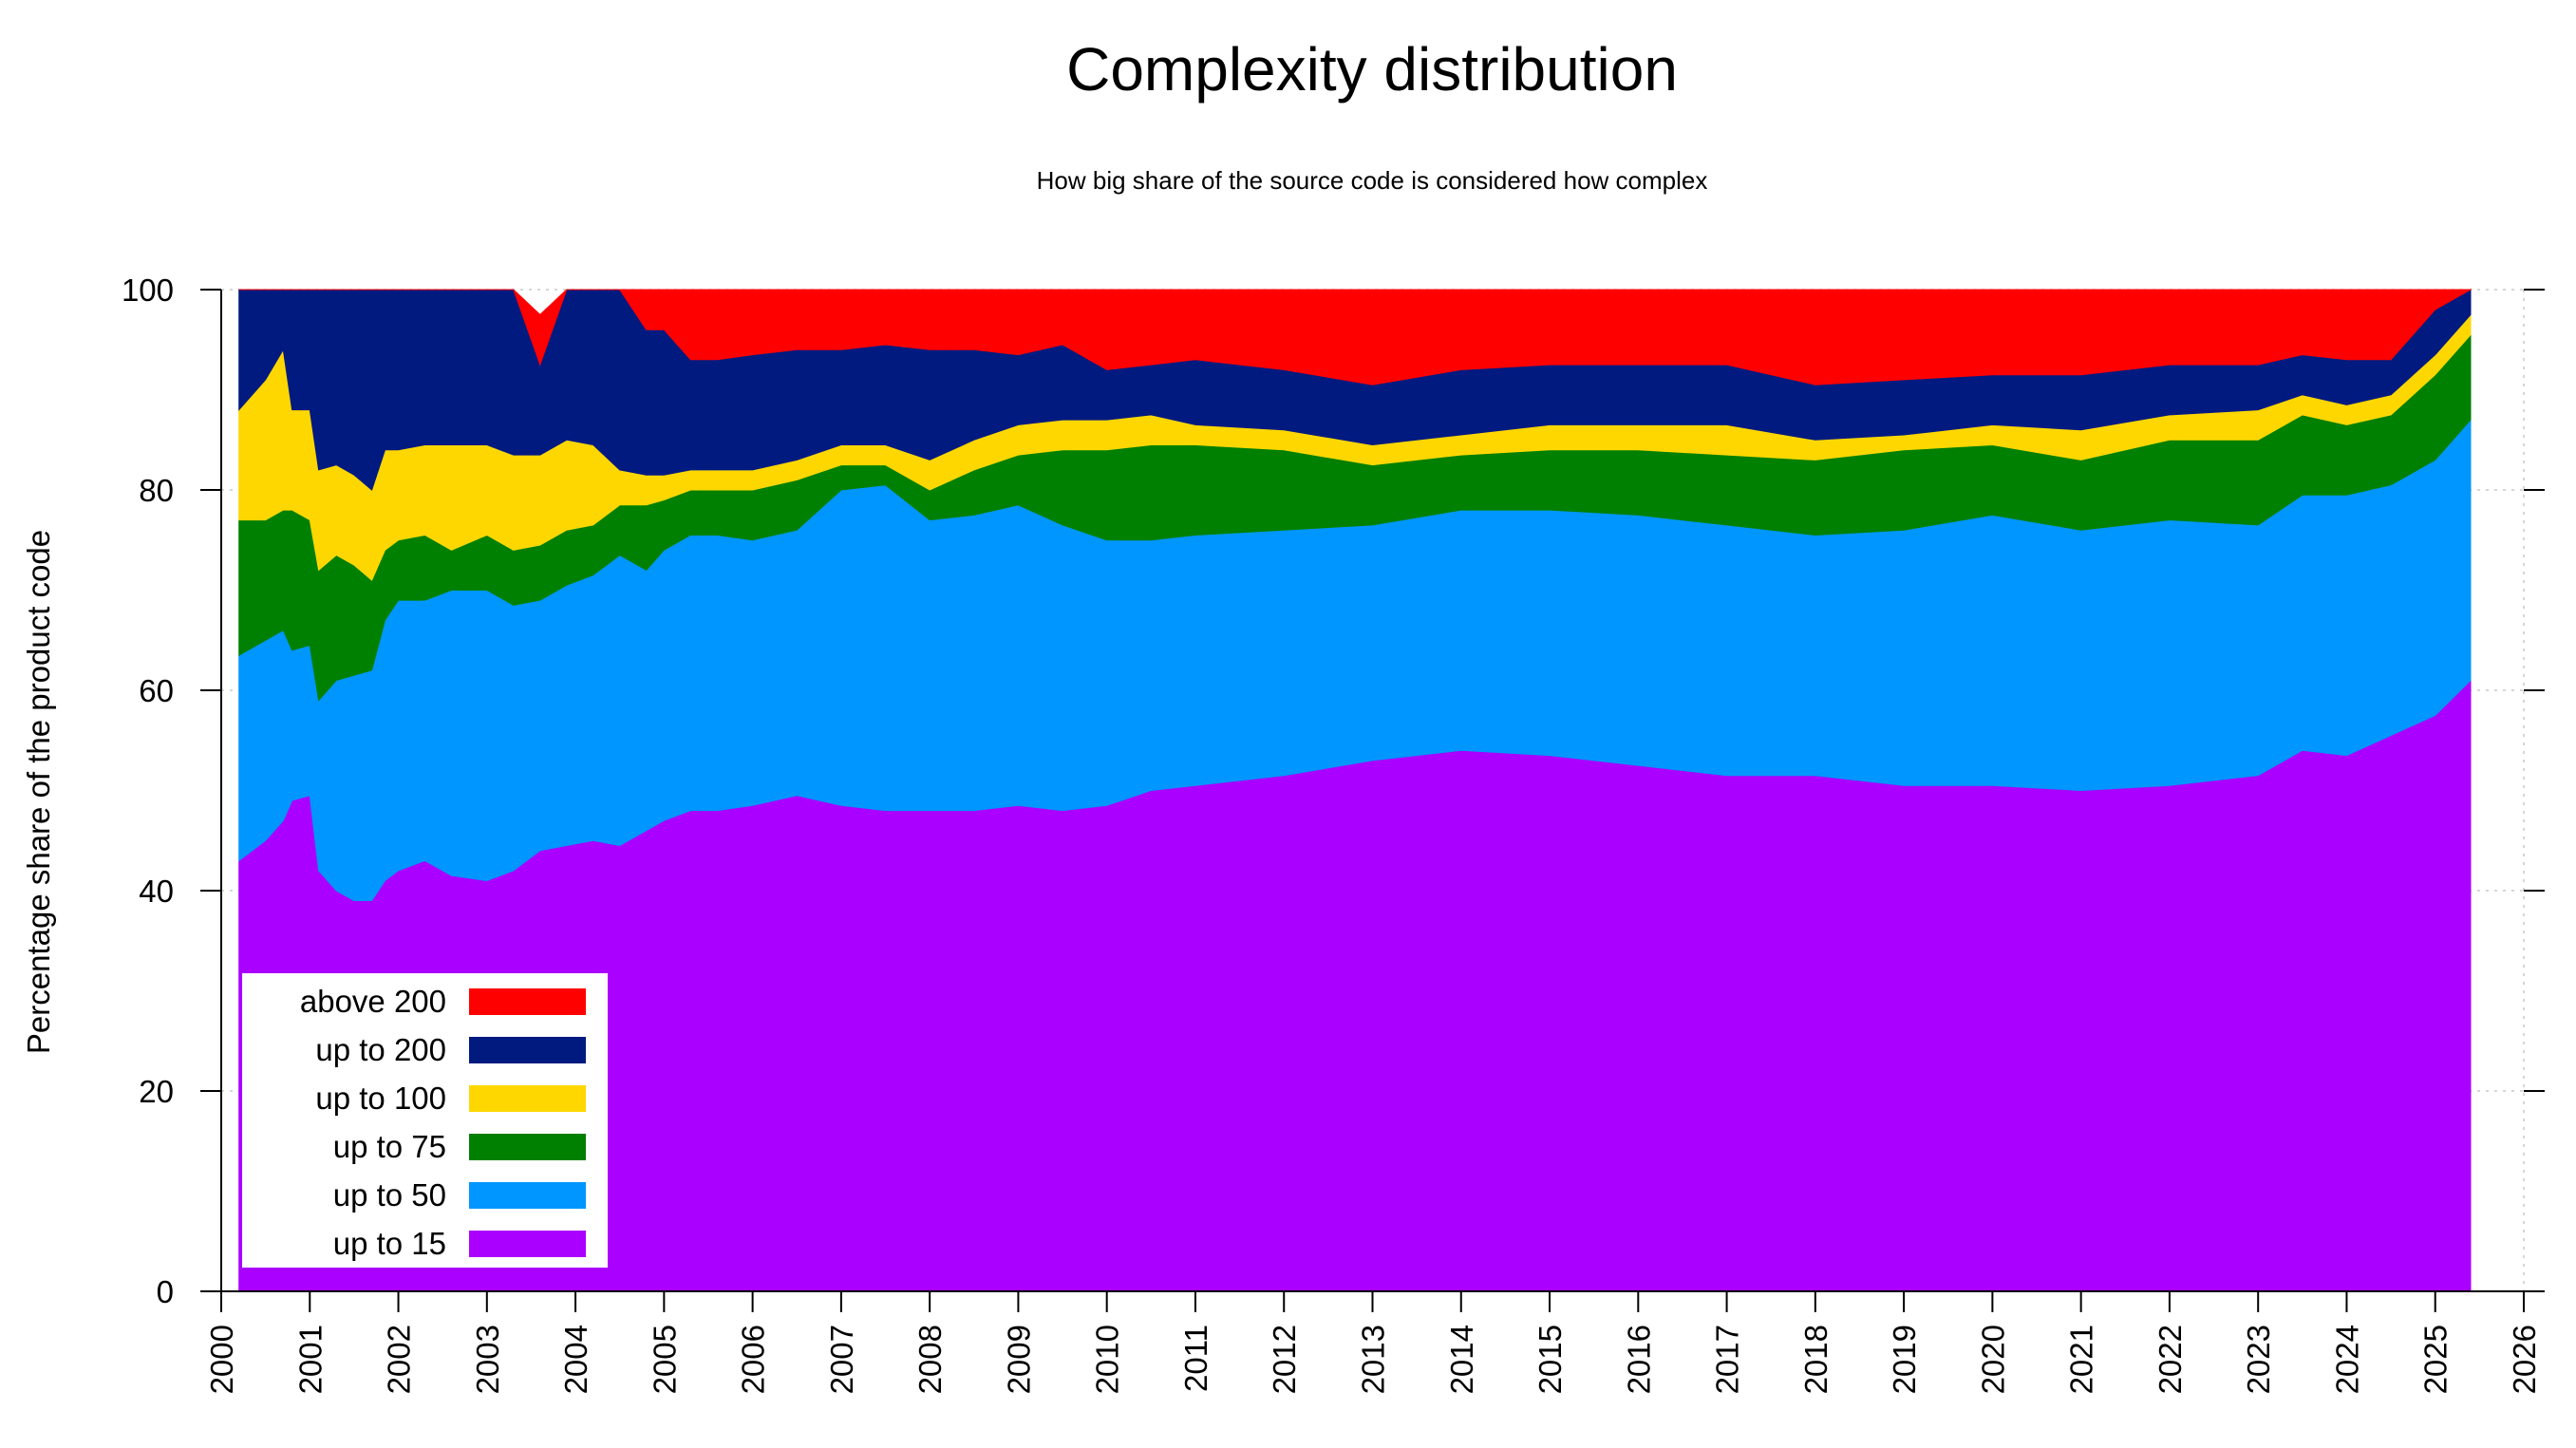 The height and width of the screenshot is (1448, 2576). I want to click on y-tick-label: 0, so click(165, 1292).